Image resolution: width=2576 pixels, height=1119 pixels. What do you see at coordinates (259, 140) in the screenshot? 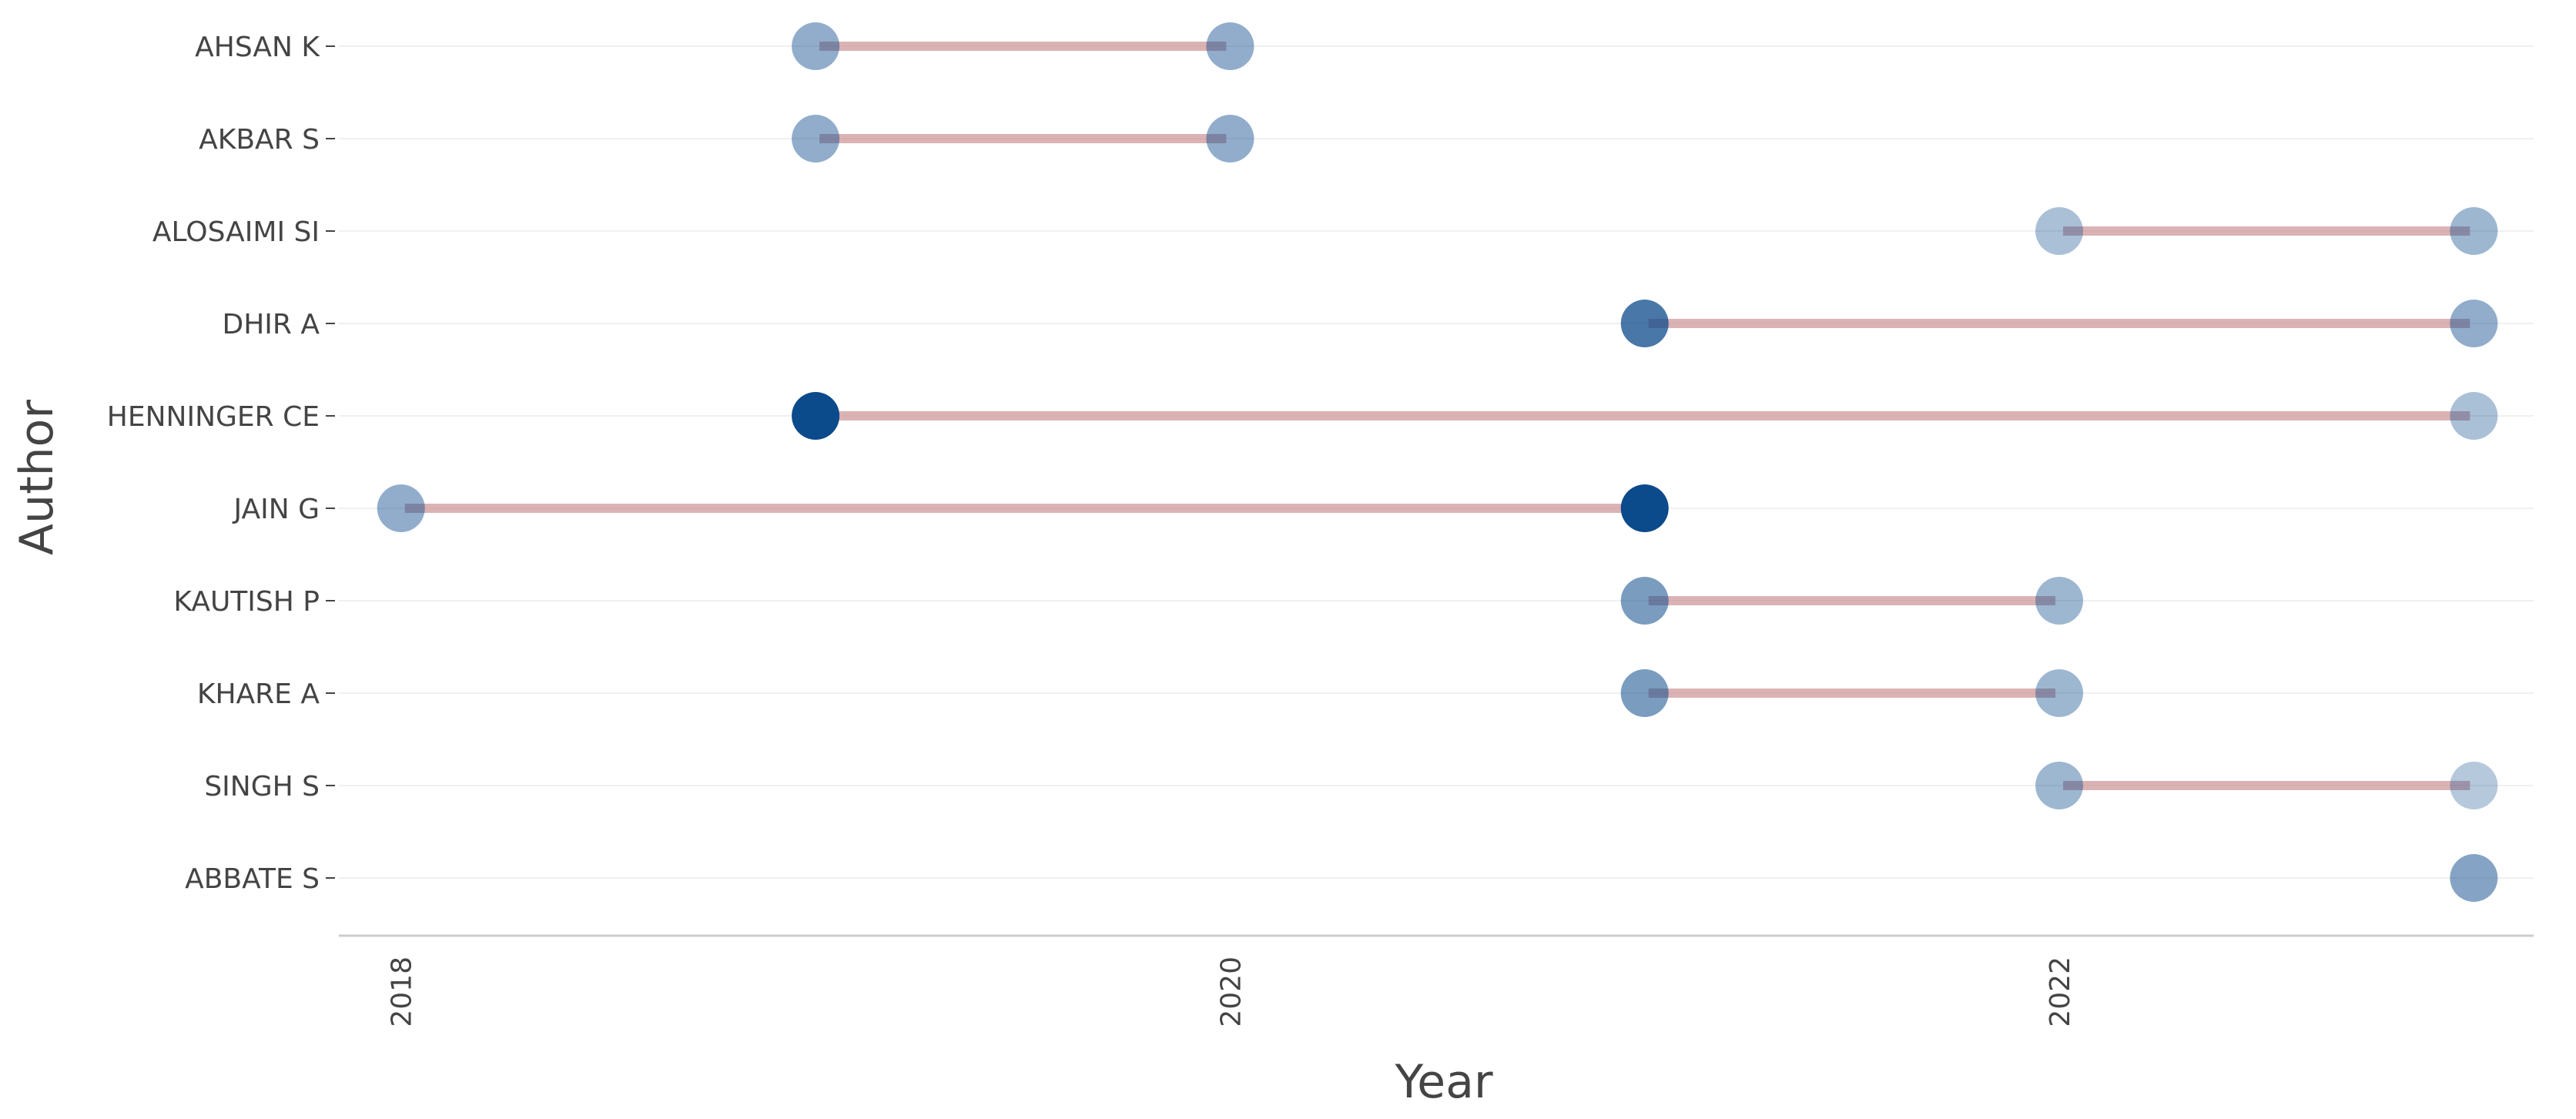
I see `y-tick-label: AKBAR S` at bounding box center [259, 140].